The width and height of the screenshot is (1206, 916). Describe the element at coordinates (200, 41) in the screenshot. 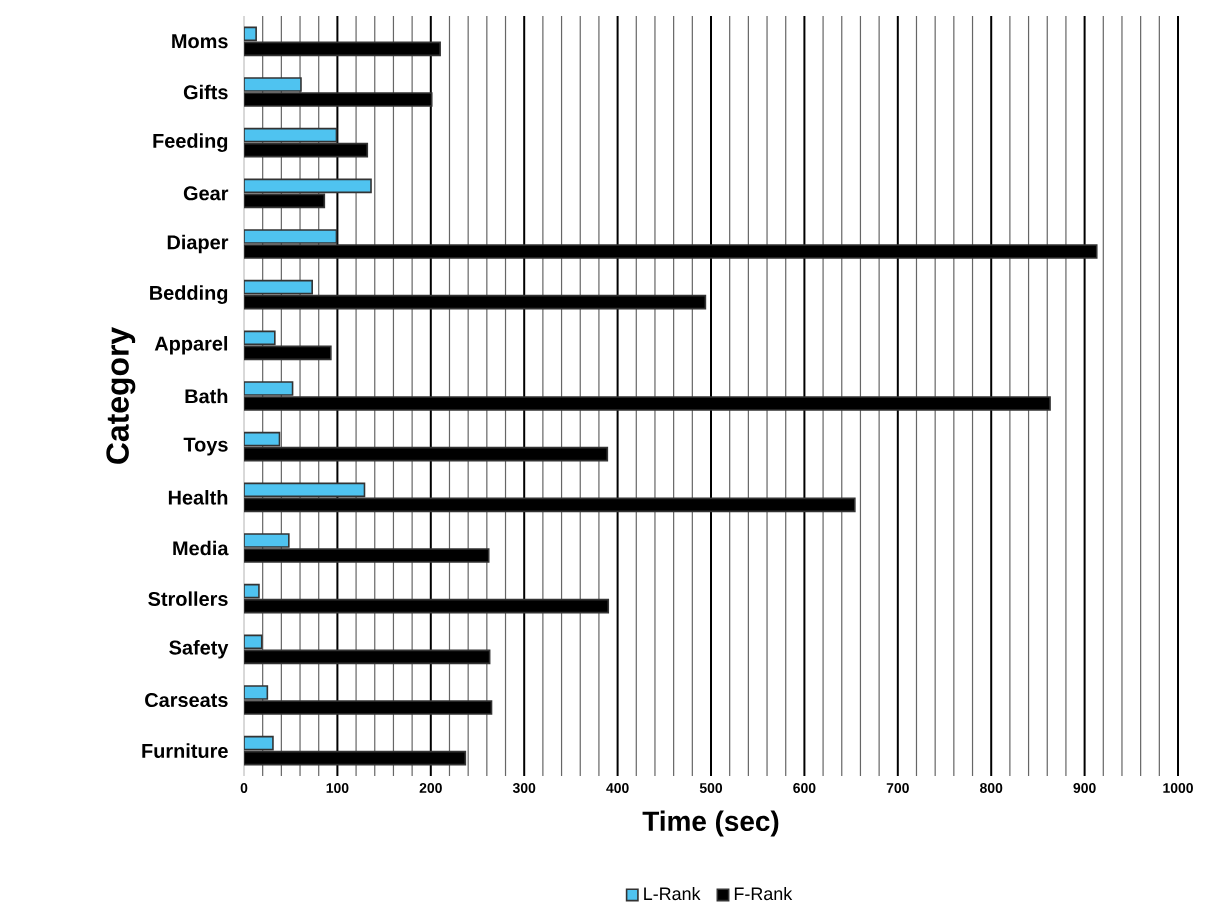

I see `y-tick-label: Moms` at that location.